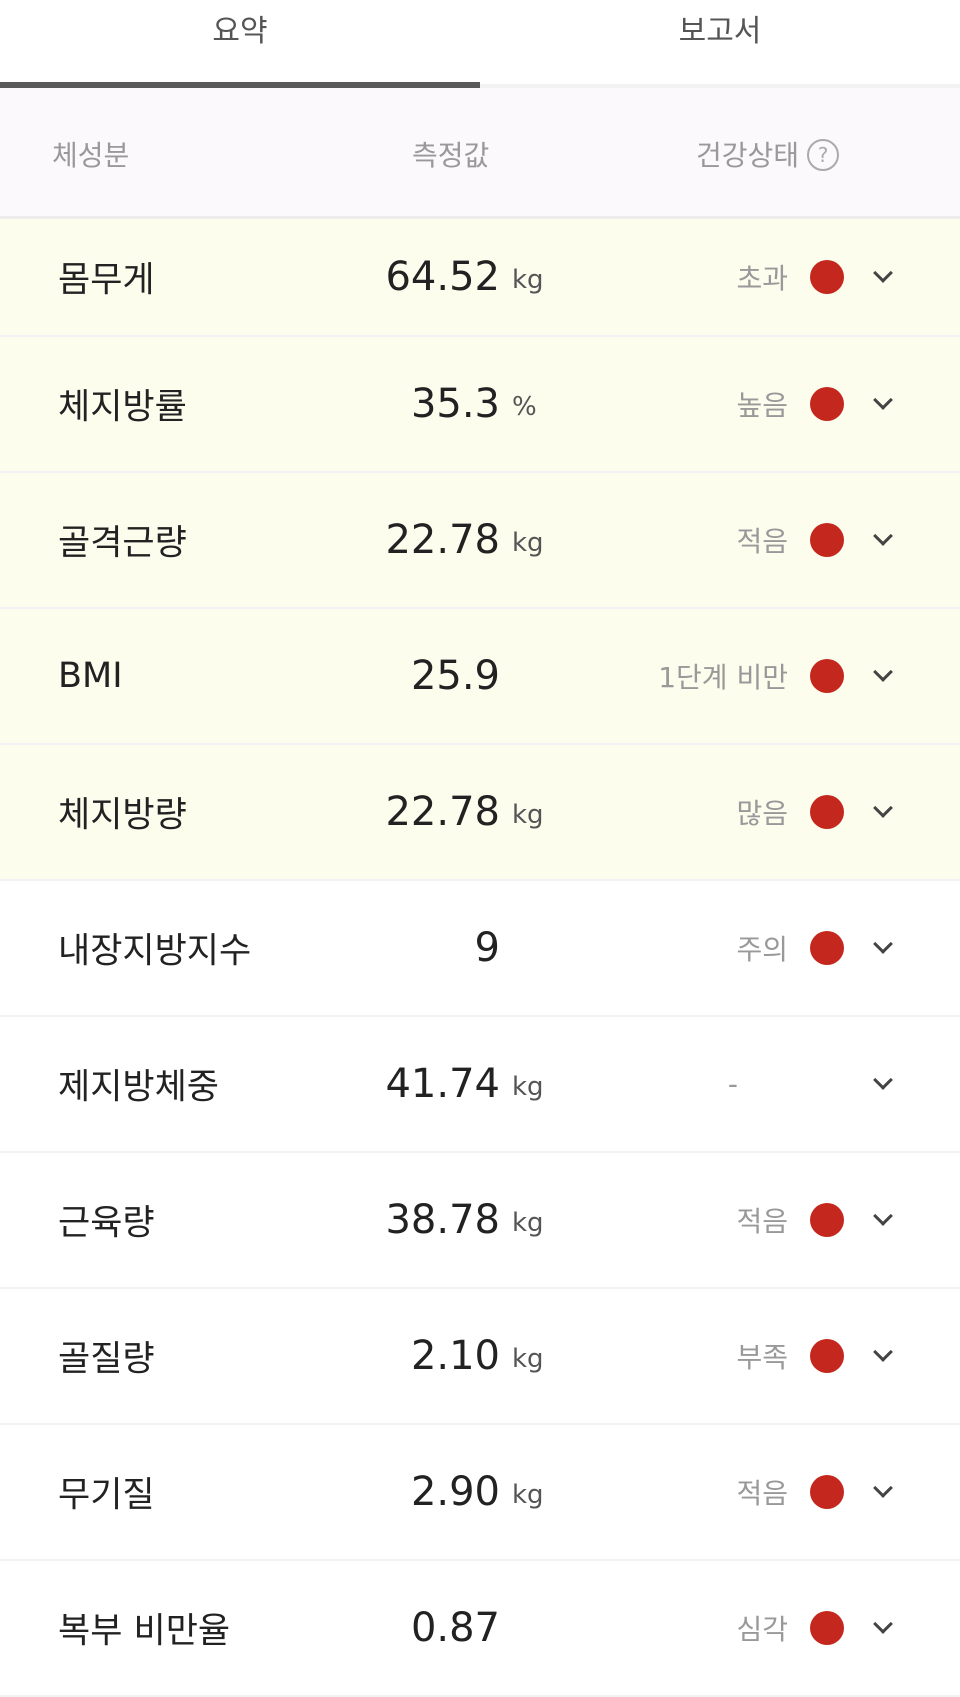 This screenshot has height=1697, width=960. I want to click on metric-value: 0.87, so click(455, 1628).